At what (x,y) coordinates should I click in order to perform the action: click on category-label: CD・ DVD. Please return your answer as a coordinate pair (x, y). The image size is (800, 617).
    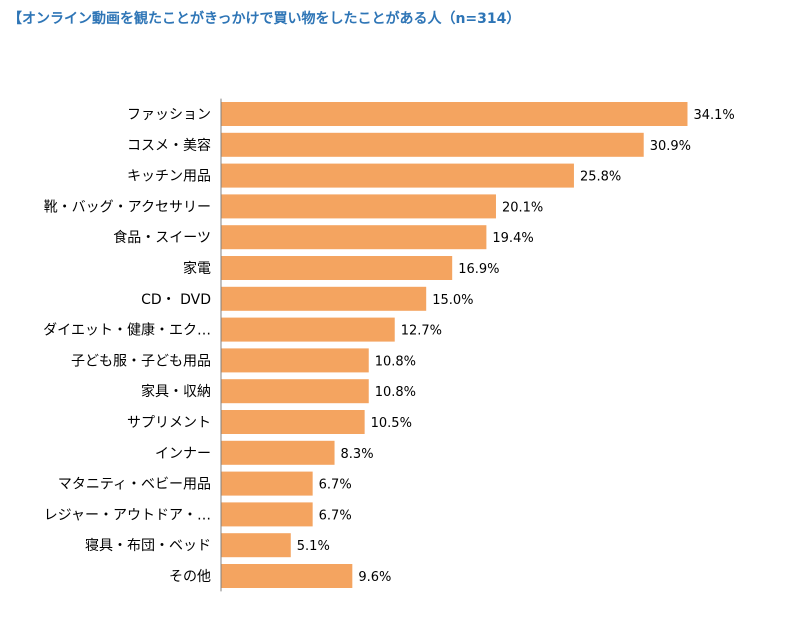
    Looking at the image, I should click on (176, 300).